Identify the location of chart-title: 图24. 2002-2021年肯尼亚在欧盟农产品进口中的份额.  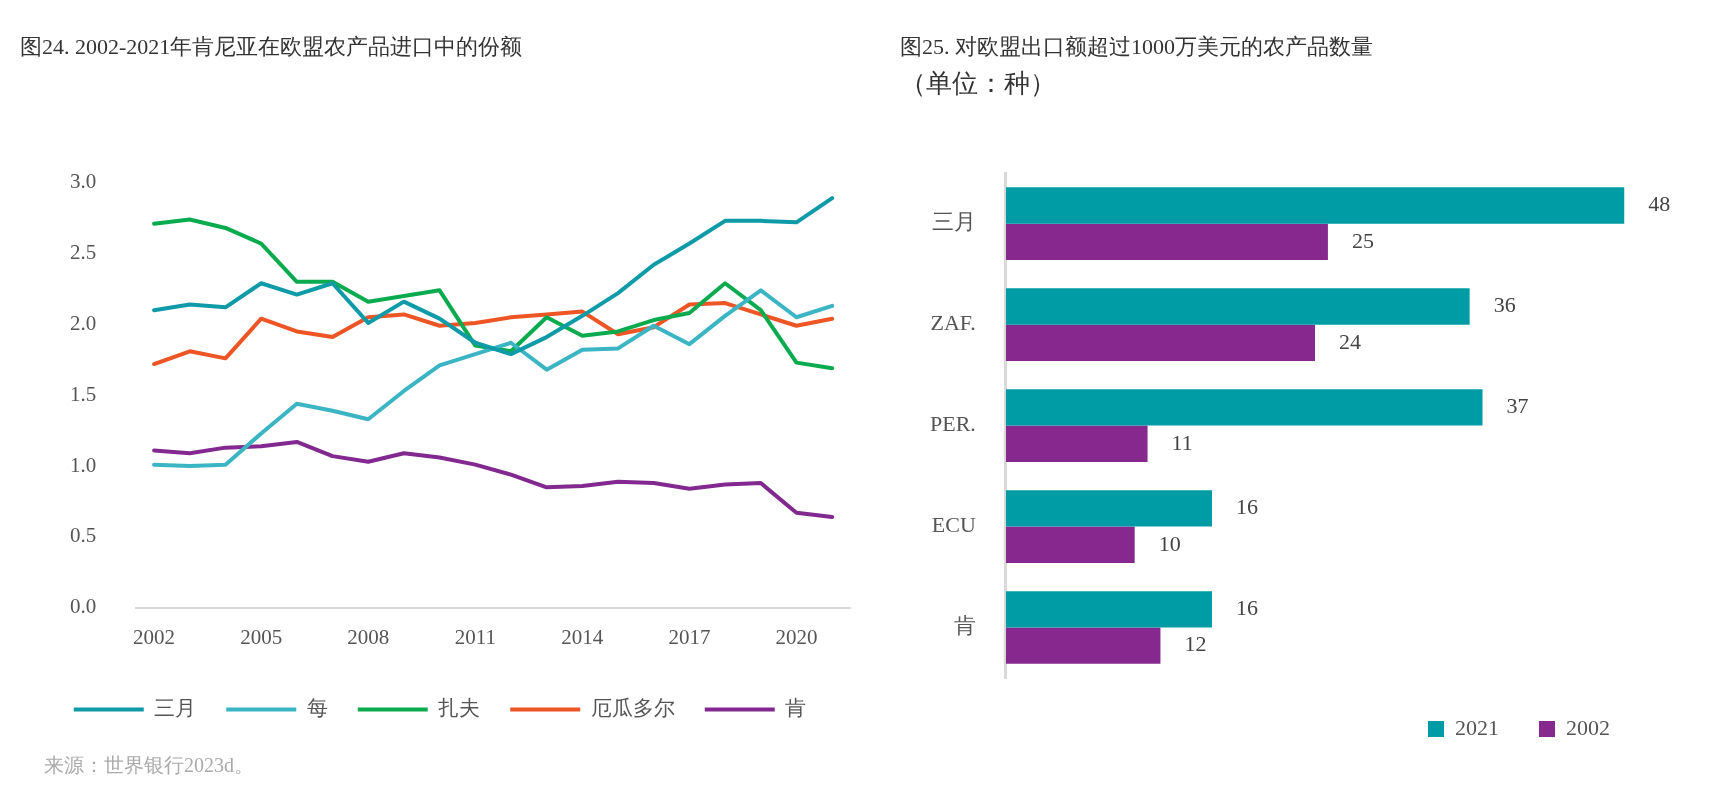
(272, 47).